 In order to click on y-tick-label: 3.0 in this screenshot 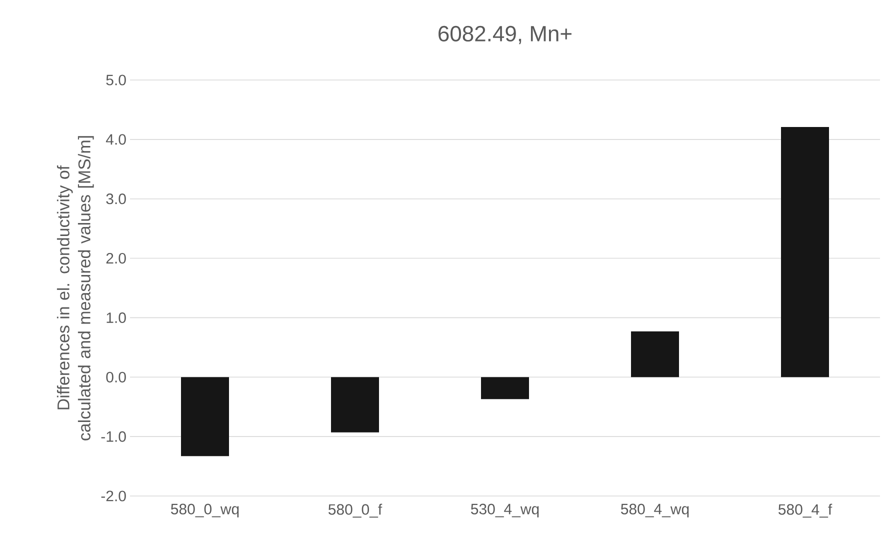, I will do `click(116, 199)`.